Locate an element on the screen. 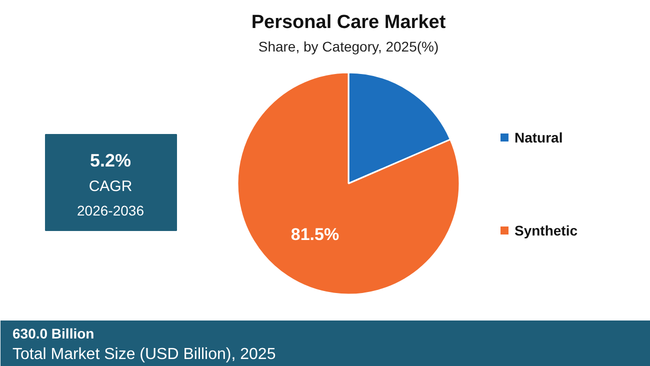 The width and height of the screenshot is (650, 366). text: 2026-2036 is located at coordinates (110, 210).